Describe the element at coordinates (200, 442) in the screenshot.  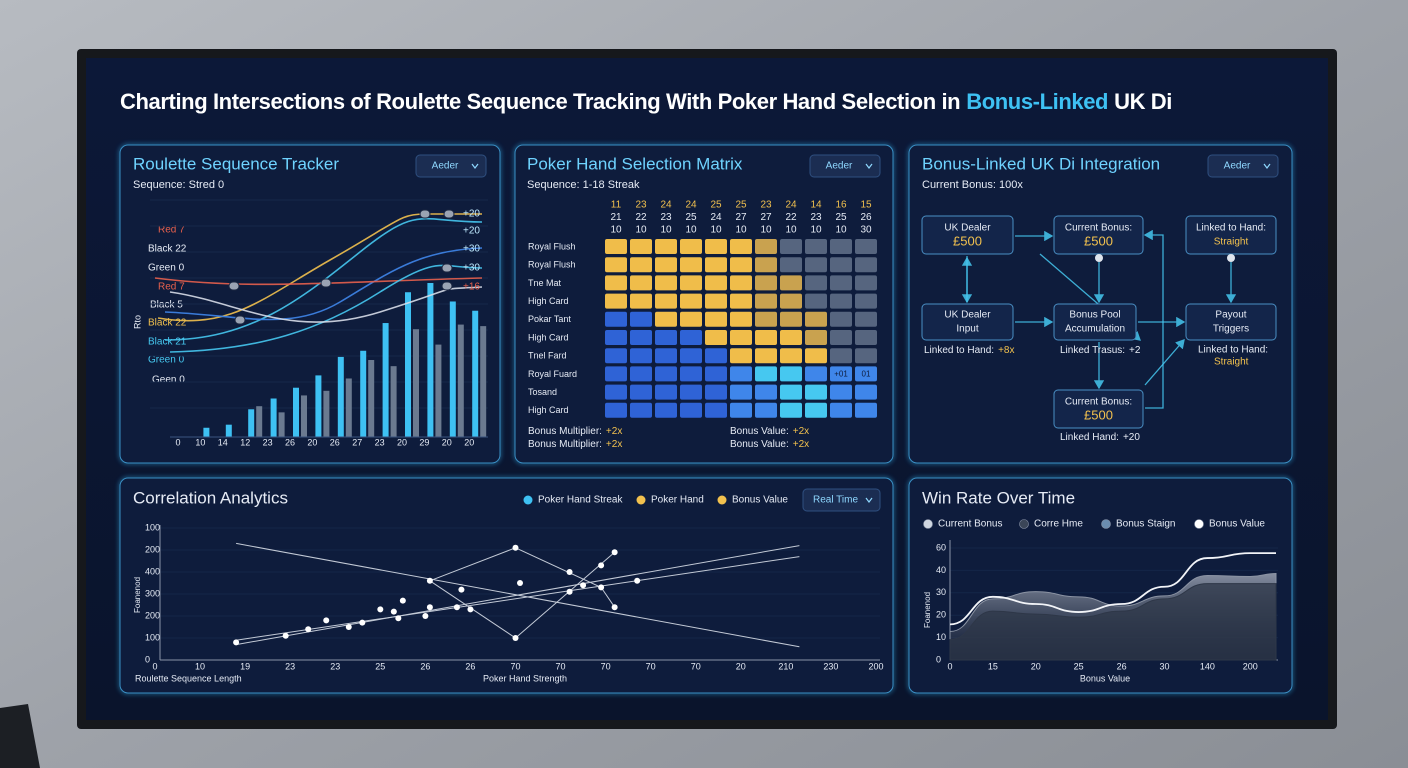
I see `x-tick-label: 10` at that location.